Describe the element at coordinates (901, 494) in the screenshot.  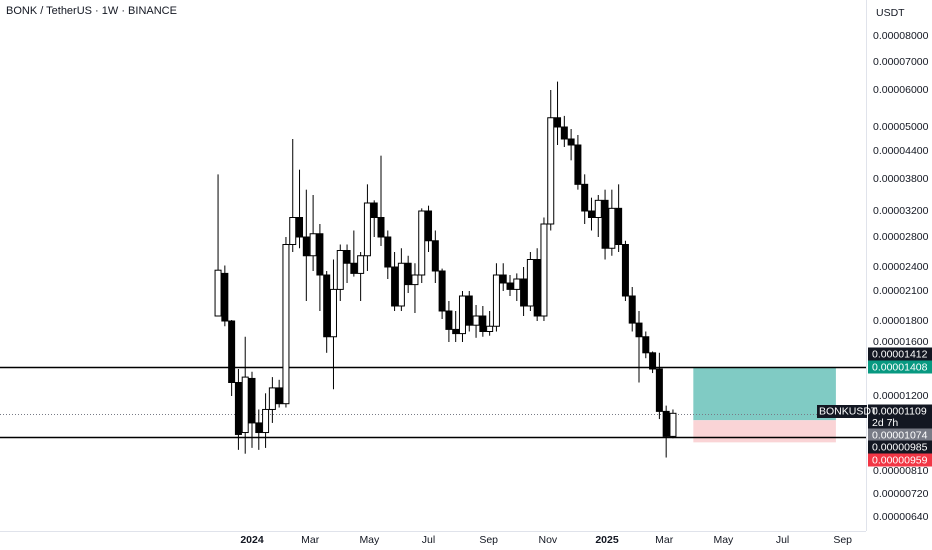
I see `price-axis-label: 0.00000720` at that location.